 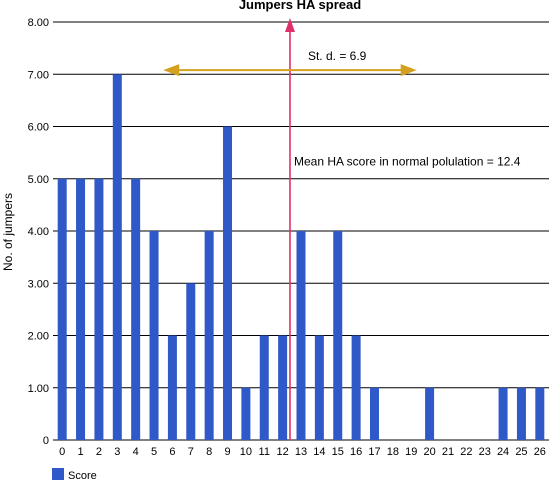 I want to click on y-tick-label-6: 6.00, so click(x=38, y=128).